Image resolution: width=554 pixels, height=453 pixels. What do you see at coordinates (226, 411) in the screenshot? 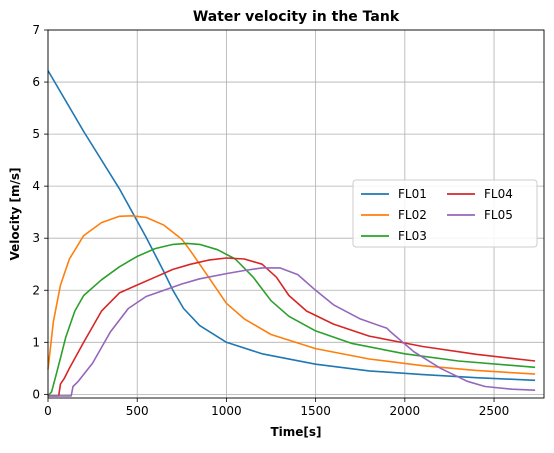
I see `x-tick-label: 1000` at bounding box center [226, 411].